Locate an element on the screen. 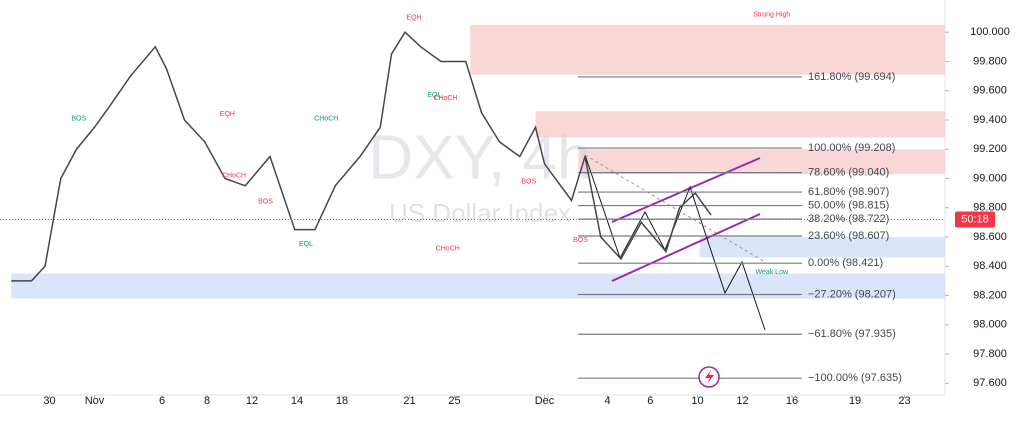  x-tick-label: Nov is located at coordinates (95, 401).